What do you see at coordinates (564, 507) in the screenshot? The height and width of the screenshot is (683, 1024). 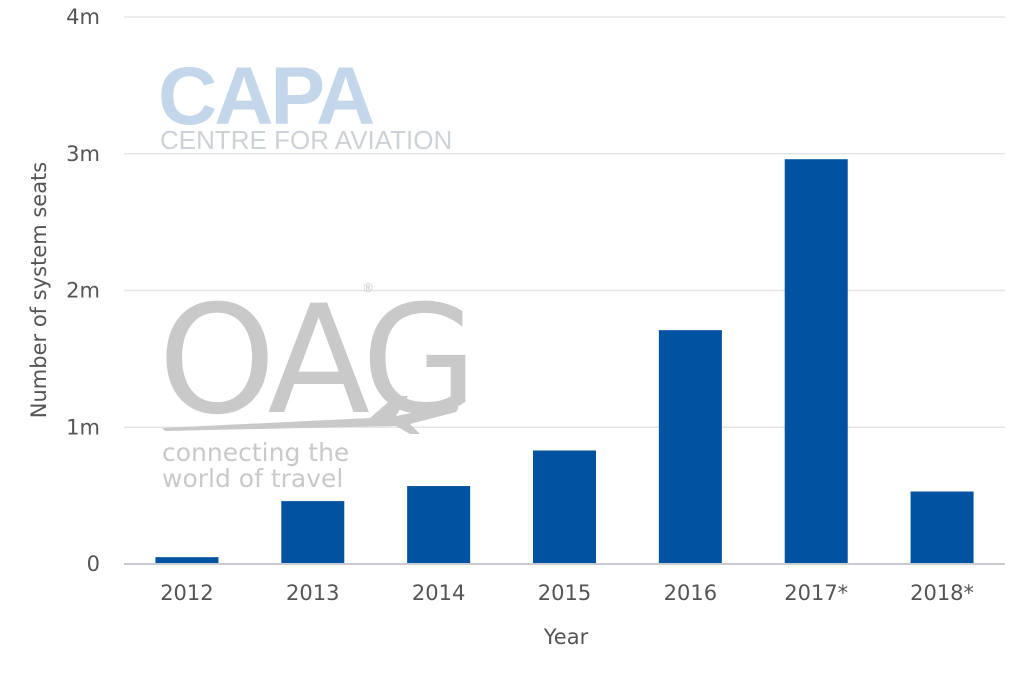 I see `bar-2015` at bounding box center [564, 507].